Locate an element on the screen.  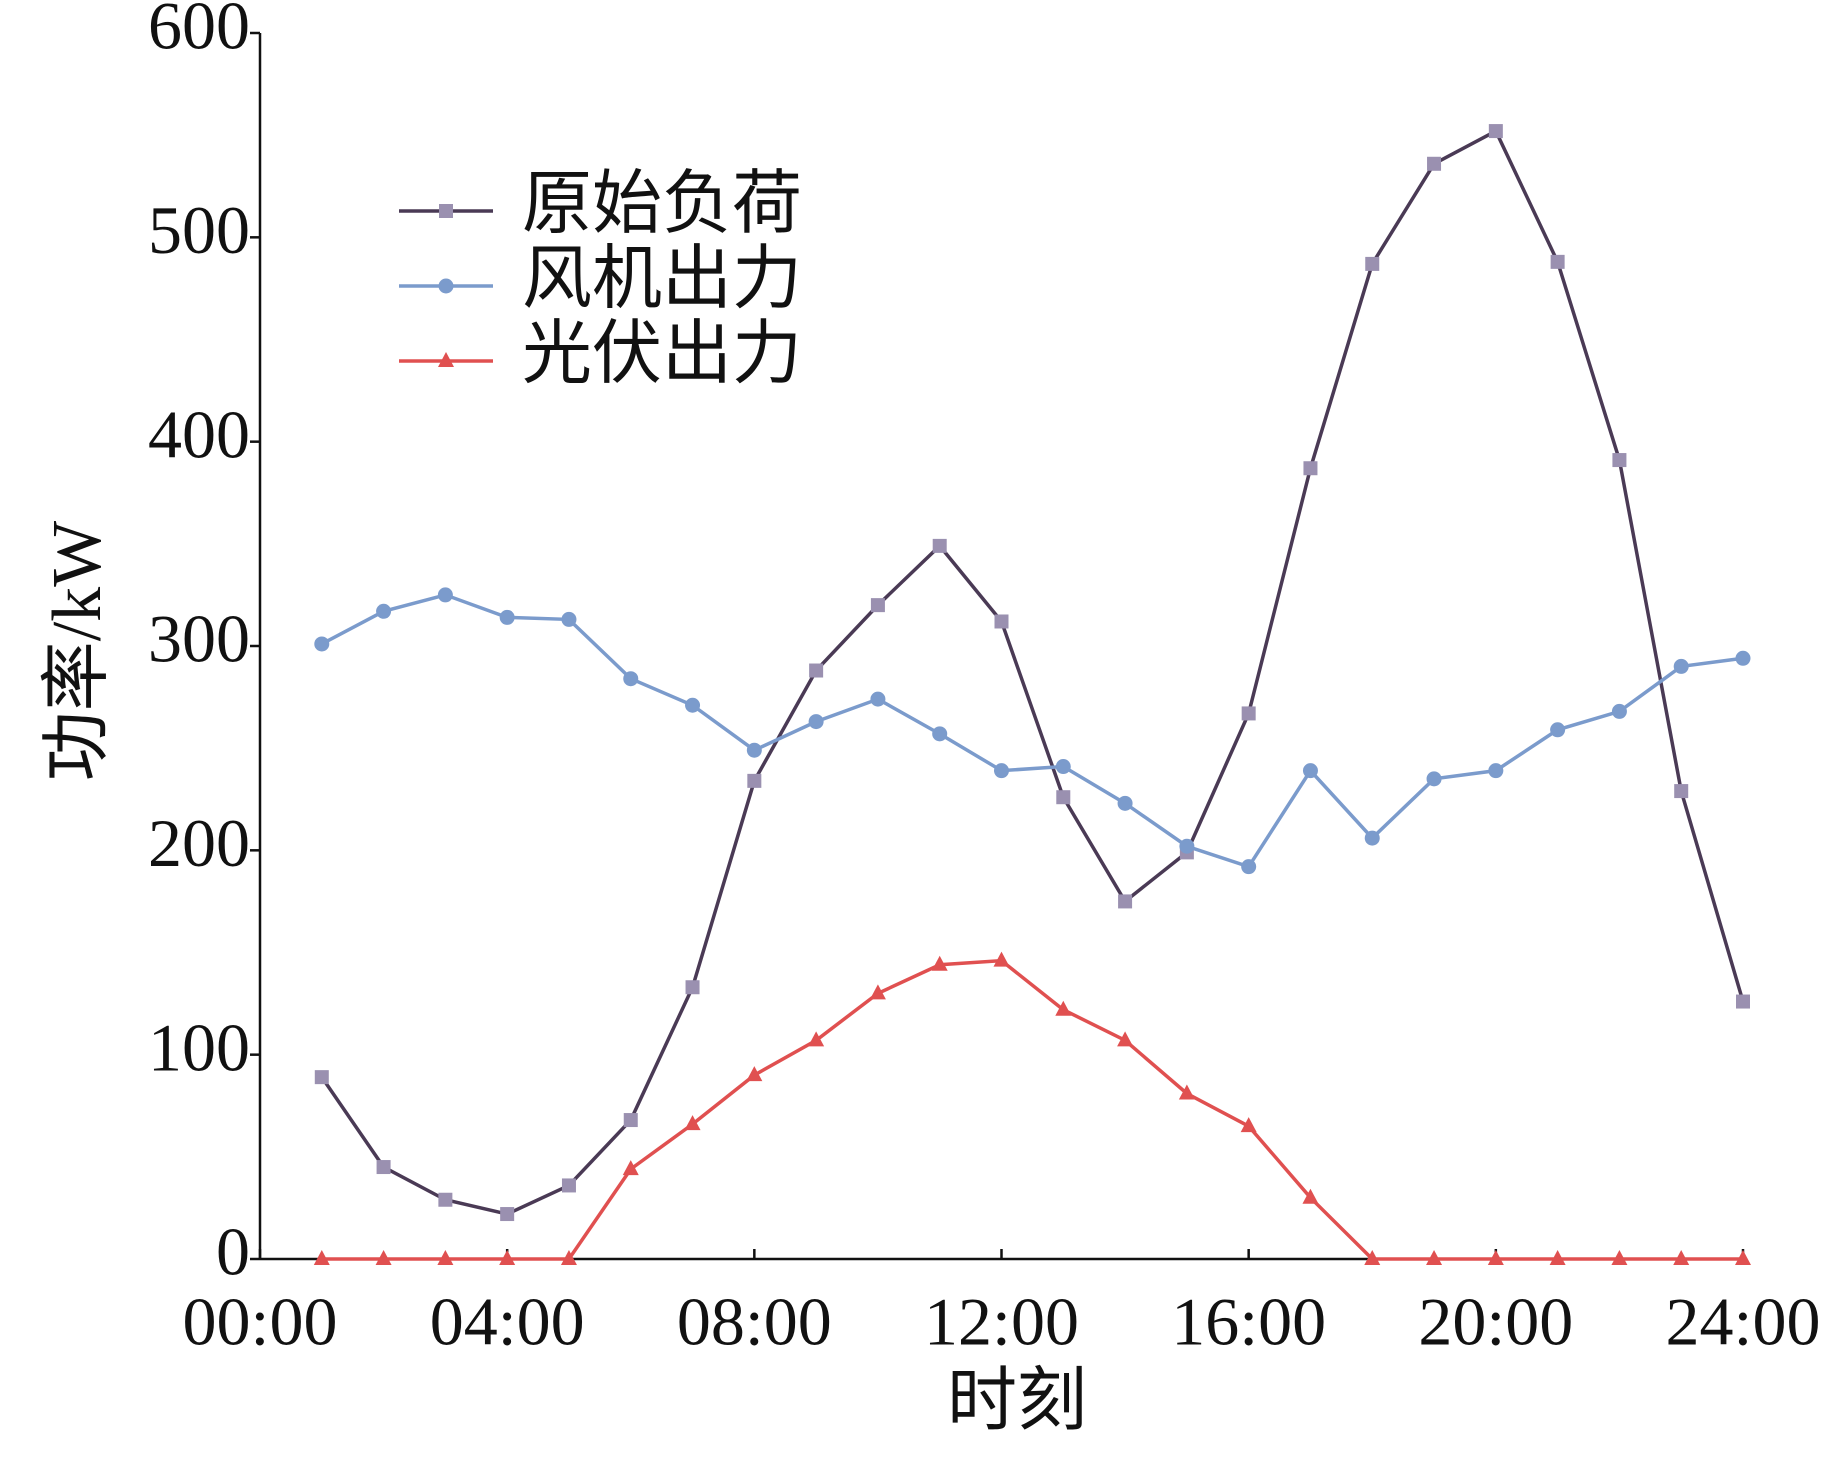
legend-label: 光伏出力 is located at coordinates (662, 354).